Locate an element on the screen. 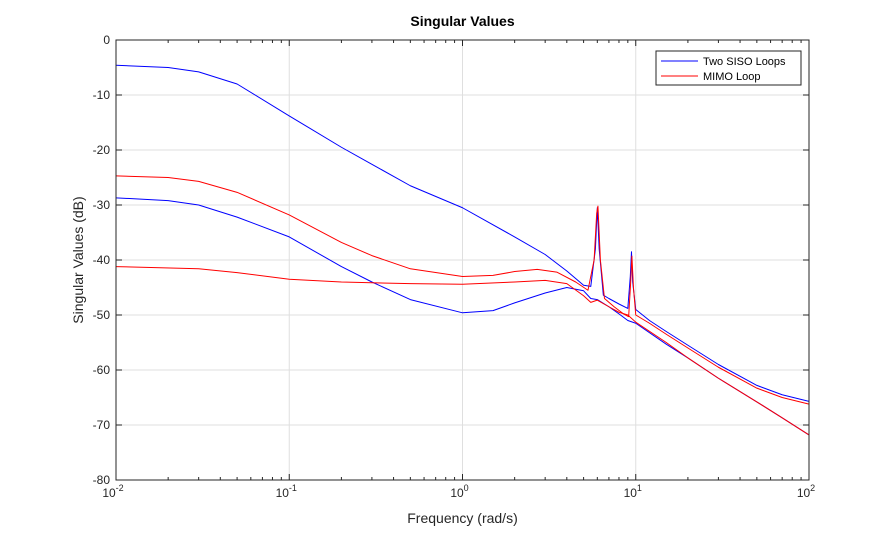 The image size is (895, 540). y-tick-label: -10 is located at coordinates (102, 95).